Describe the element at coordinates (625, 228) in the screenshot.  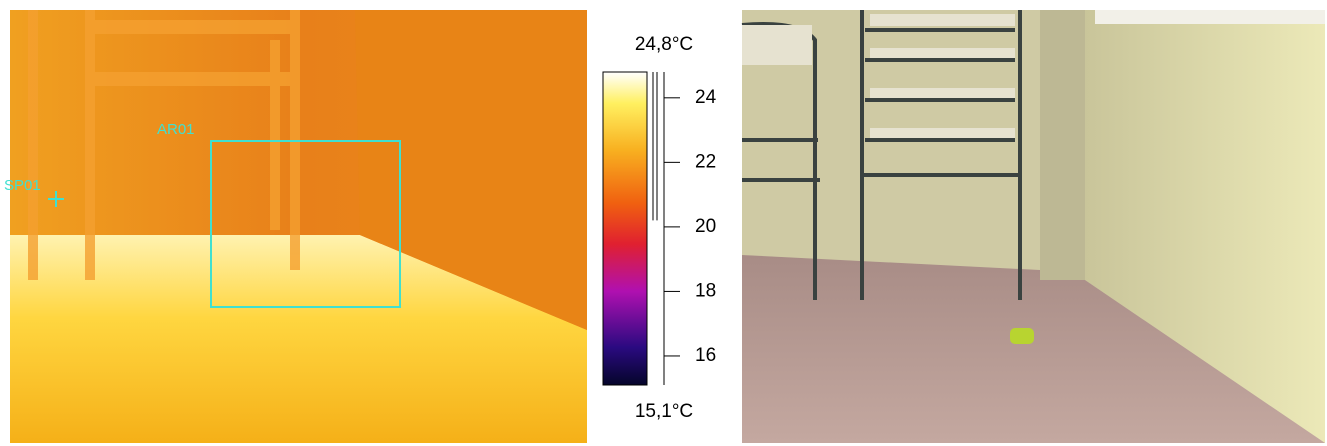
I see `color-bar` at that location.